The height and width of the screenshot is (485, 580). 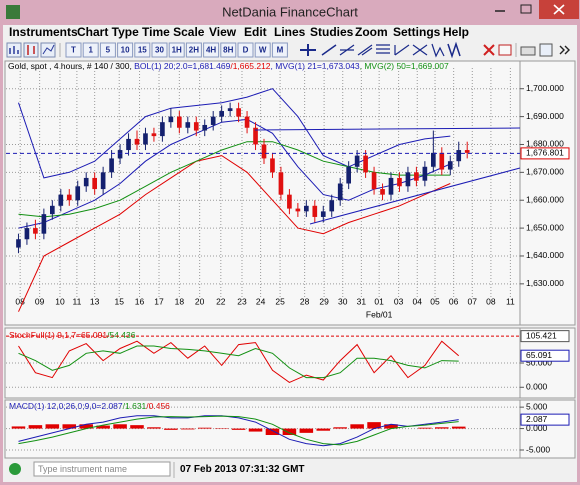 I want to click on y-tick-label: 5.000, so click(x=537, y=406).